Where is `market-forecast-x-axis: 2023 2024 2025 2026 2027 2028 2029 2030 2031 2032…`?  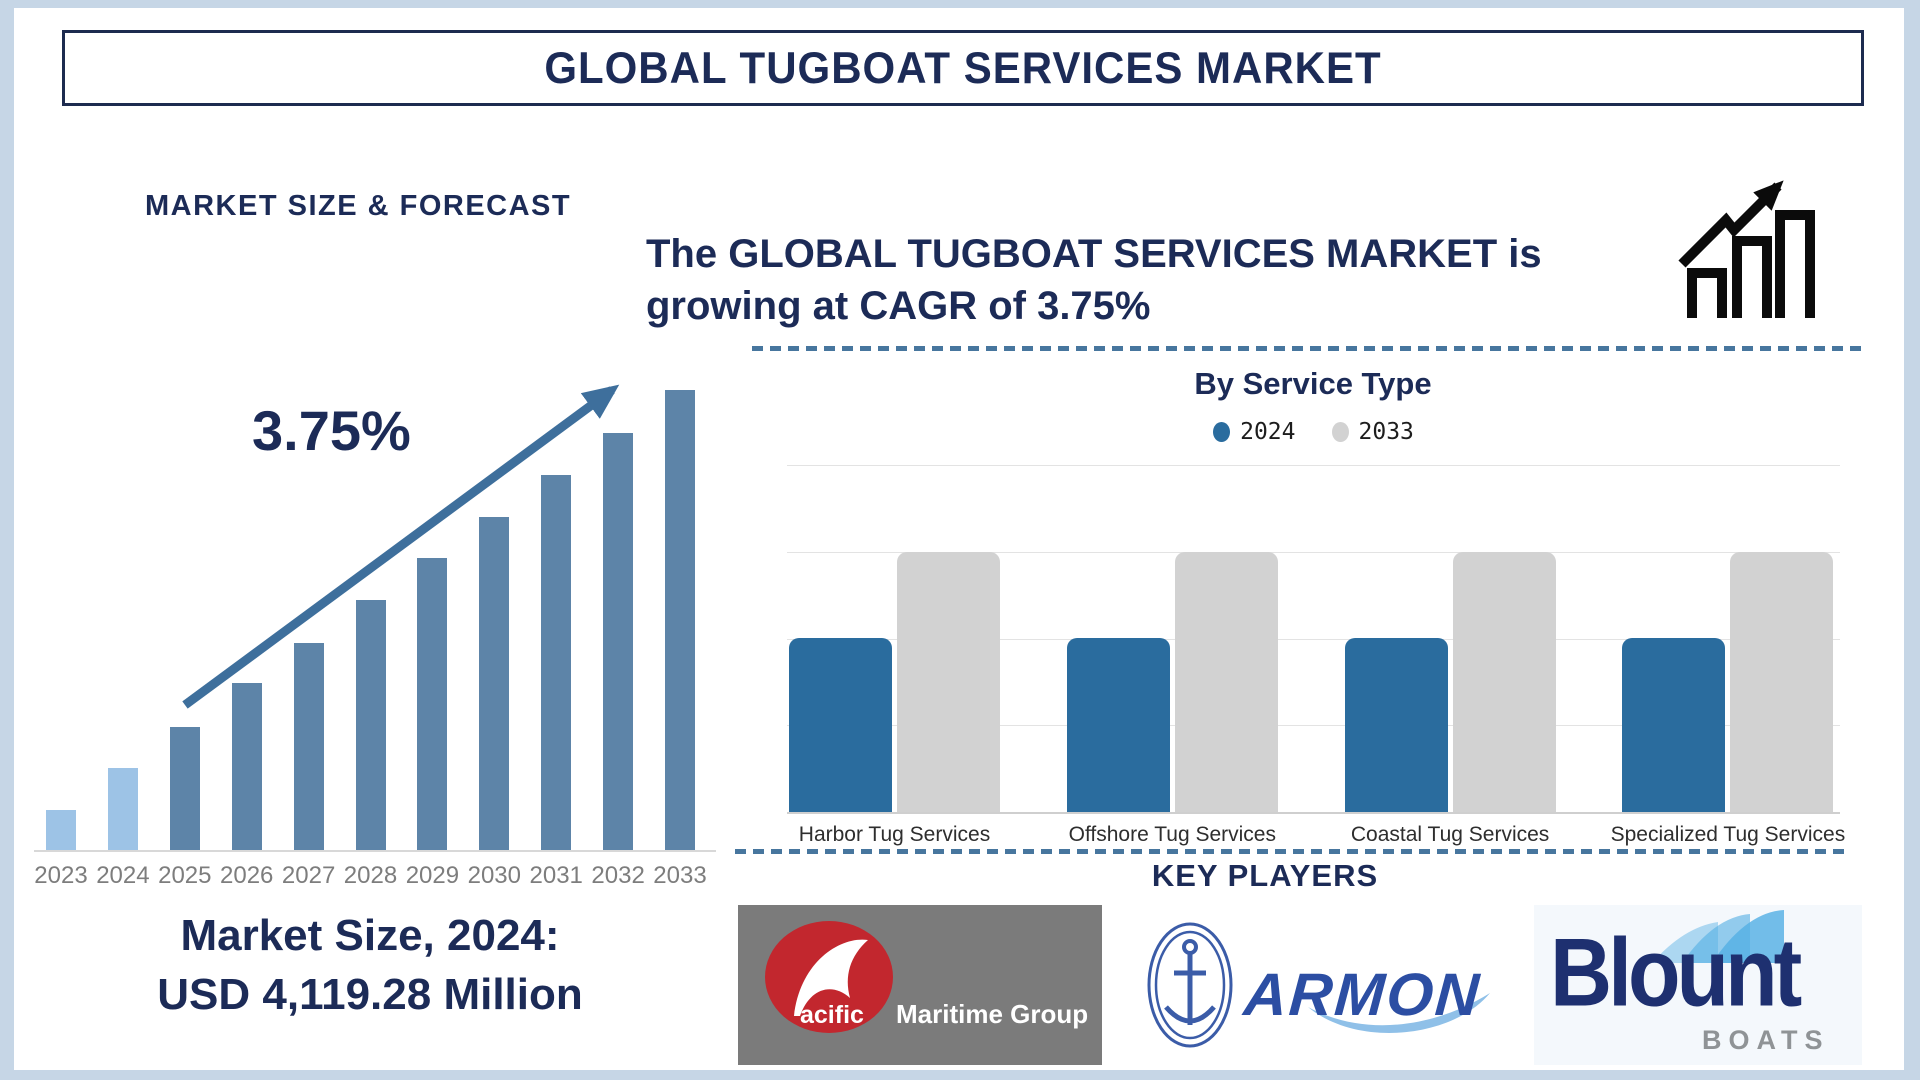 market-forecast-x-axis: 2023 2024 2025 2026 2027 2028 2029 2030 2031 2032… is located at coordinates (375, 878).